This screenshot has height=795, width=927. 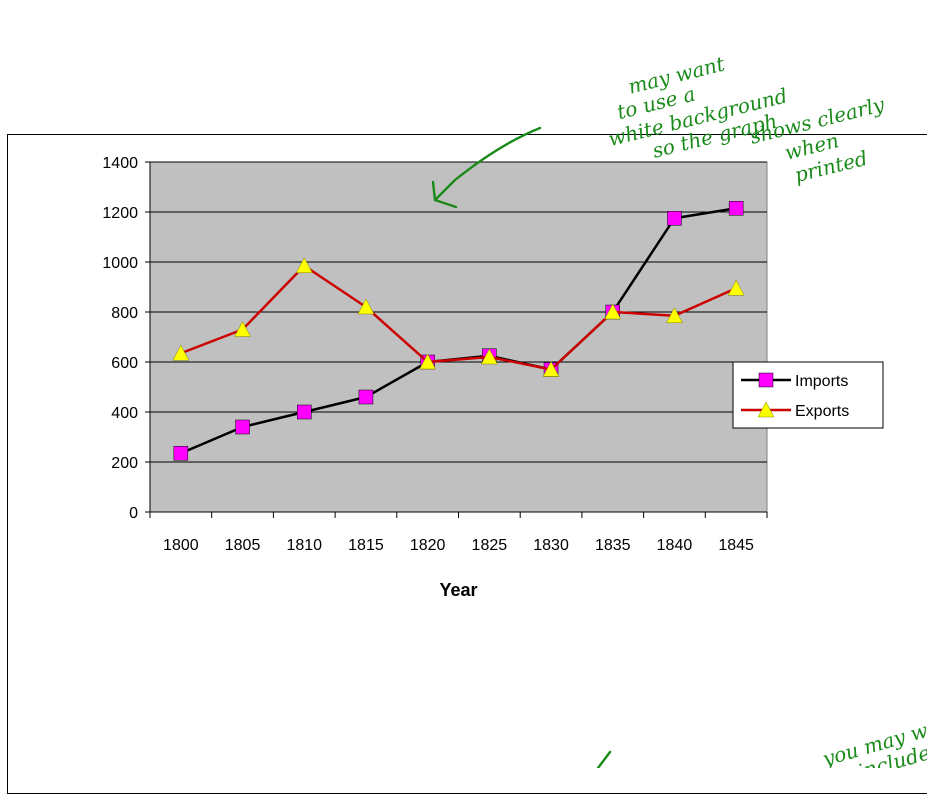 I want to click on legend: Imports Exports, so click(x=808, y=395).